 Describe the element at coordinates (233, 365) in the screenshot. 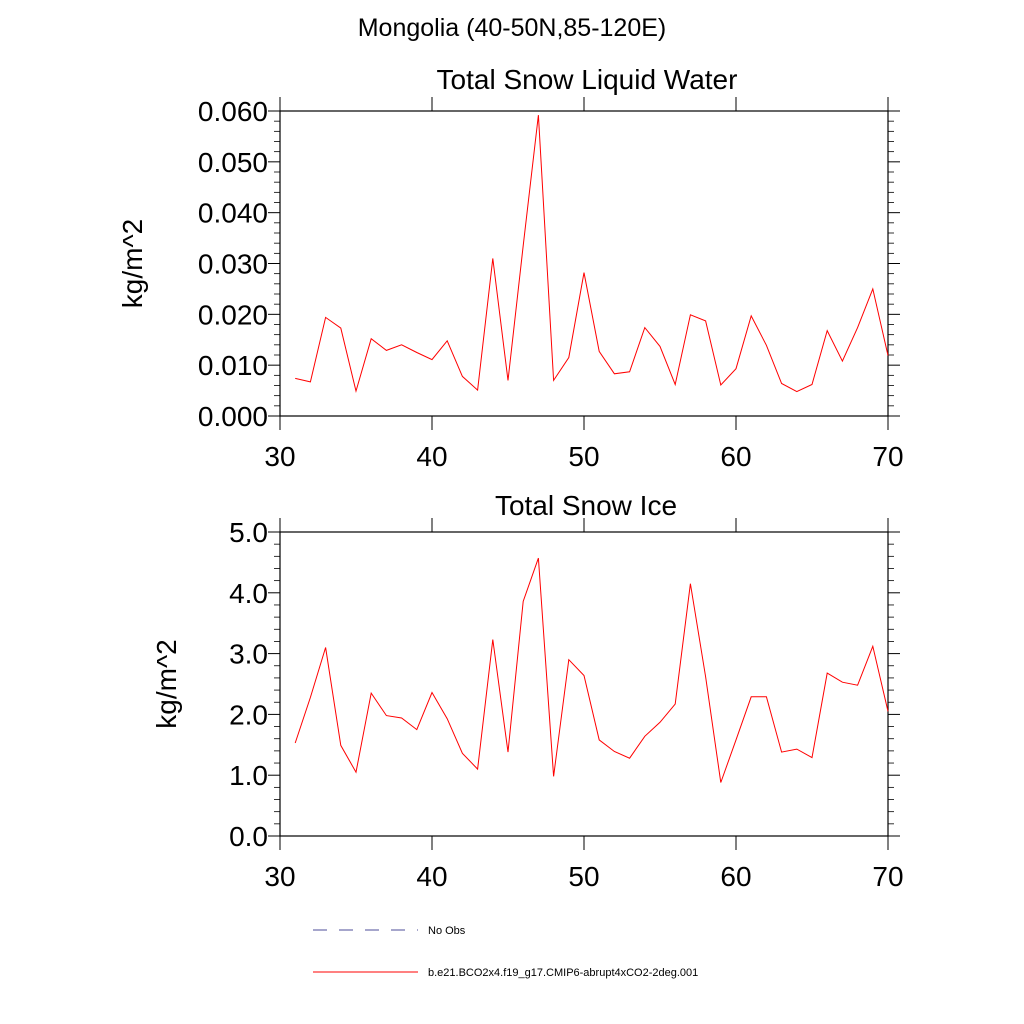

I see `y-tick-label: 0.010` at that location.